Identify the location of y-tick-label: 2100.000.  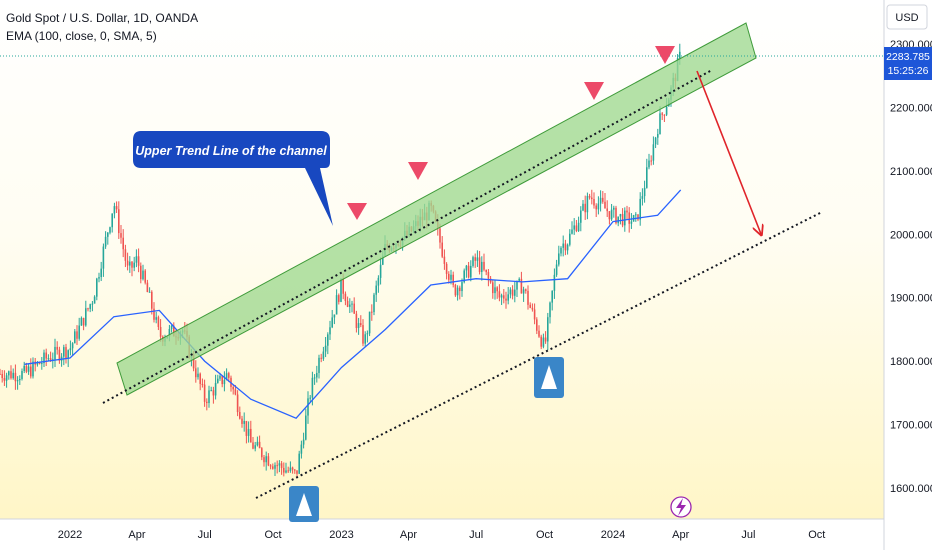
(911, 172).